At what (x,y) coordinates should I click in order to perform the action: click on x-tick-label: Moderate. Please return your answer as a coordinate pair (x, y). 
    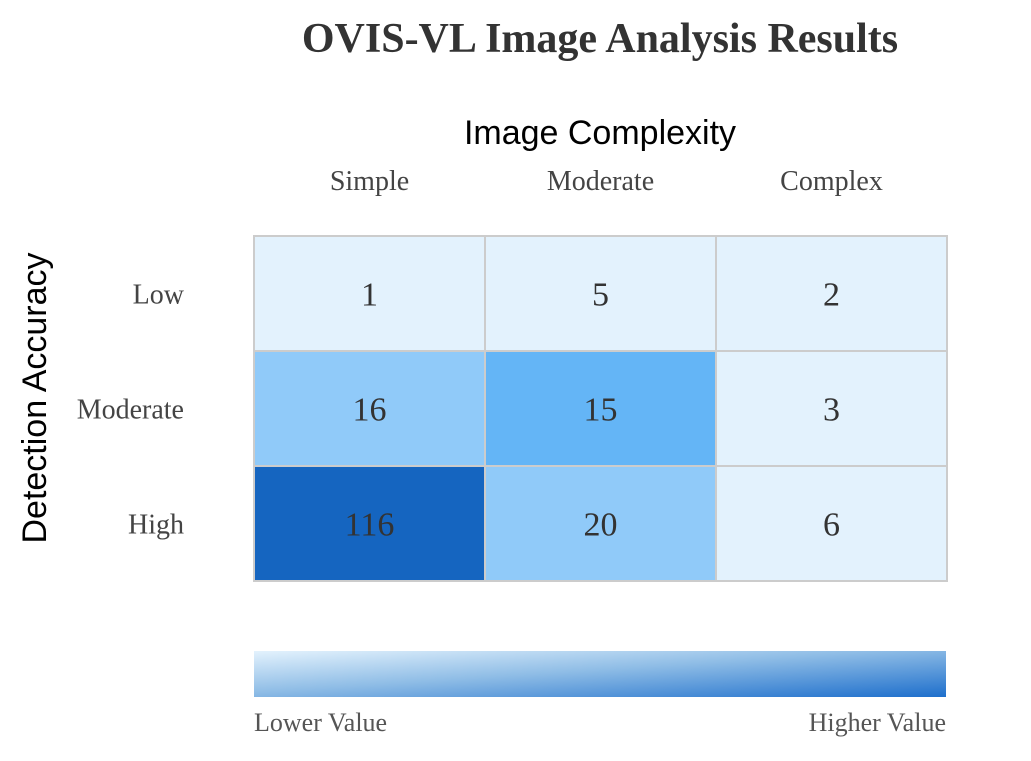
    Looking at the image, I should click on (600, 181).